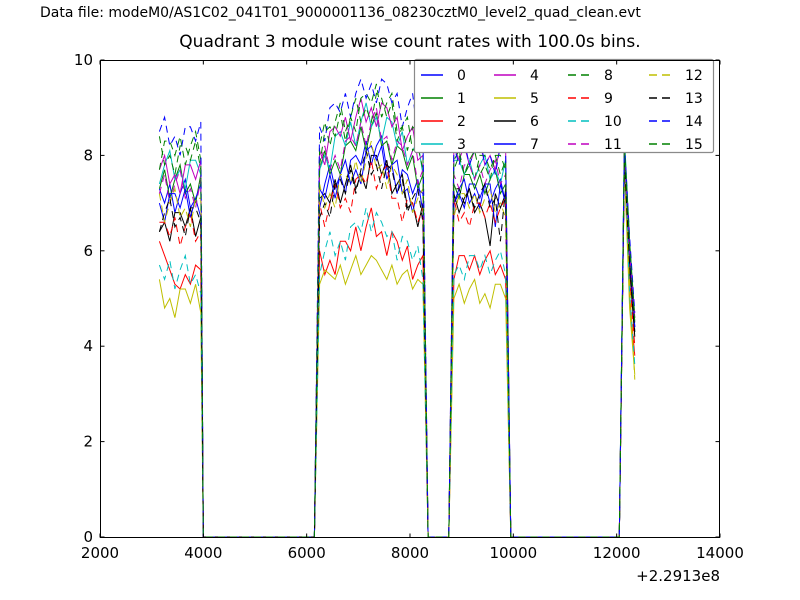 This screenshot has height=600, width=800. I want to click on legend-label-13: 13, so click(694, 99).